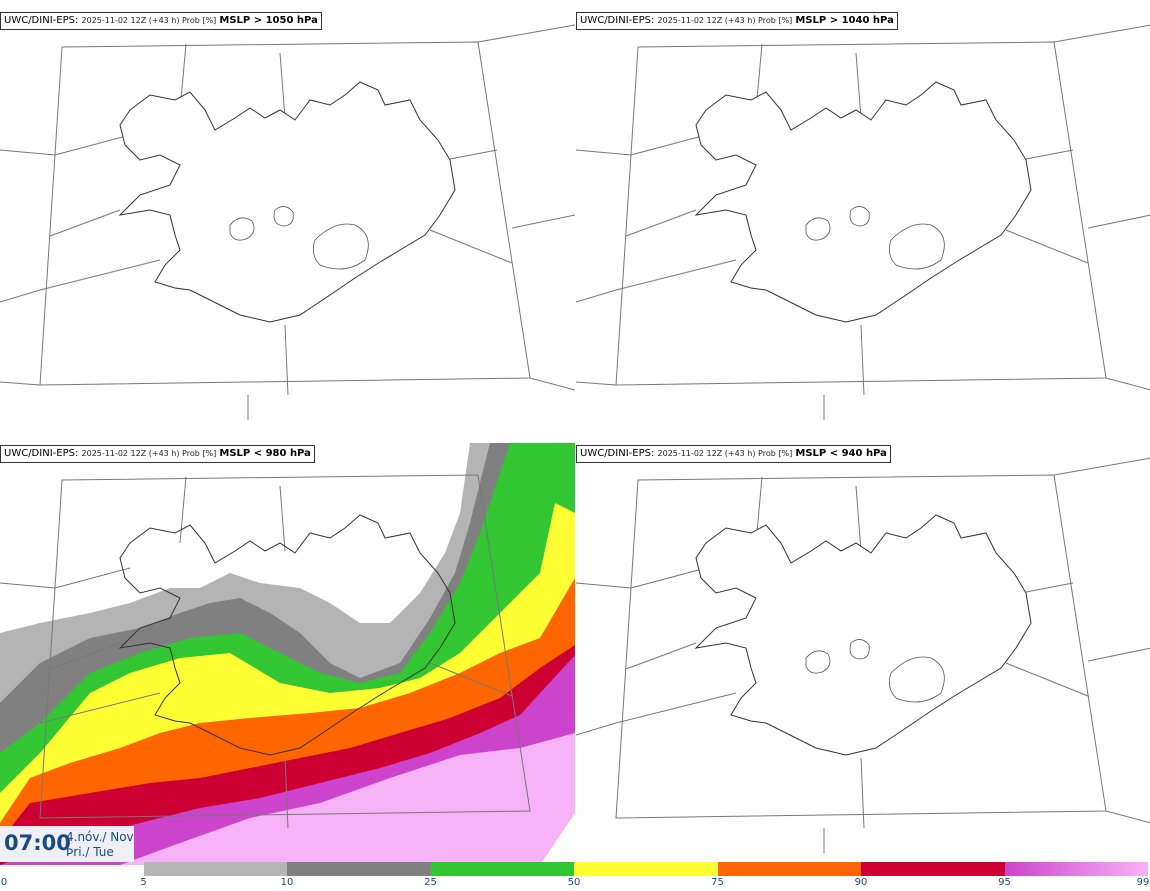  I want to click on colorbar-tick-label: 75, so click(717, 882).